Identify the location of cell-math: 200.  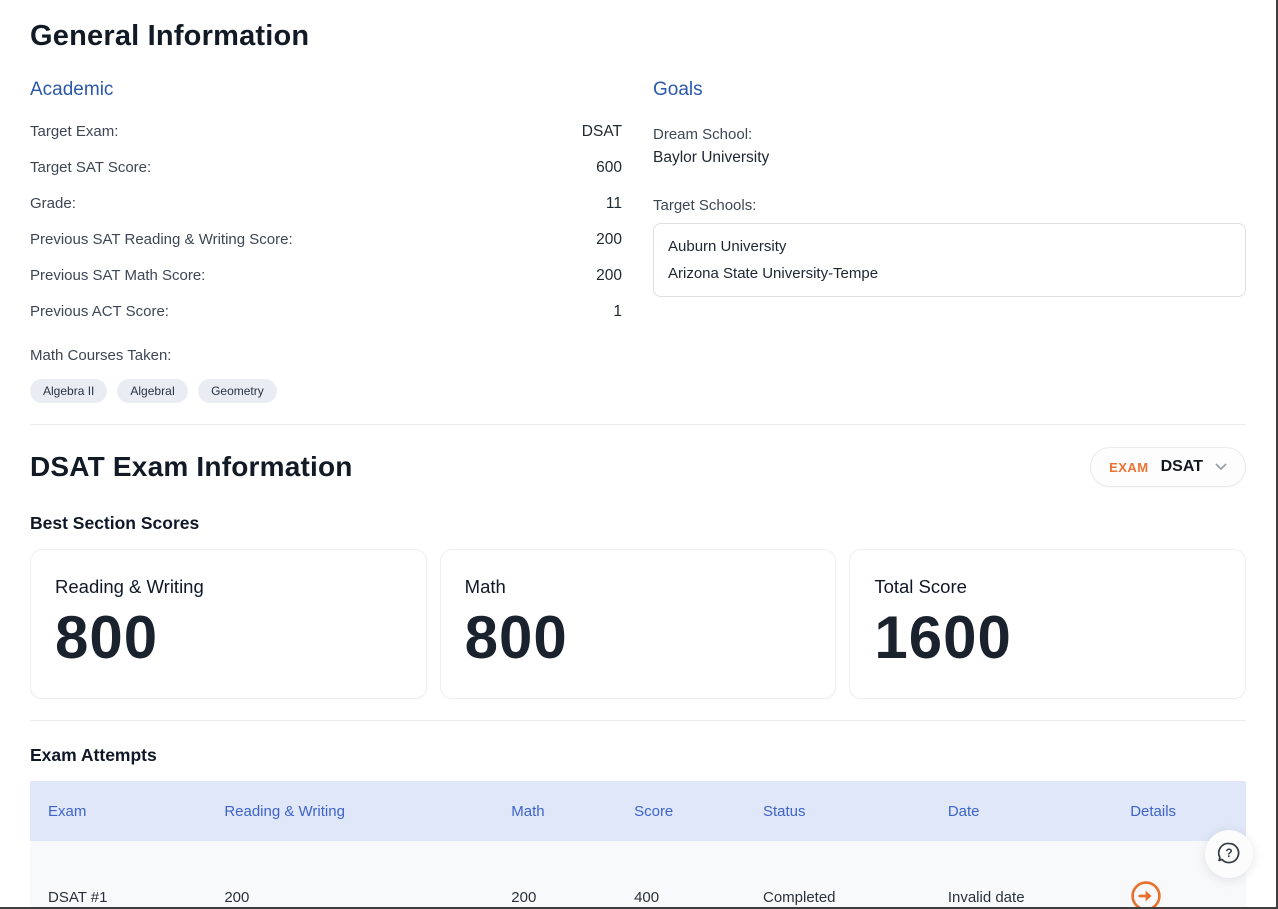
(524, 897).